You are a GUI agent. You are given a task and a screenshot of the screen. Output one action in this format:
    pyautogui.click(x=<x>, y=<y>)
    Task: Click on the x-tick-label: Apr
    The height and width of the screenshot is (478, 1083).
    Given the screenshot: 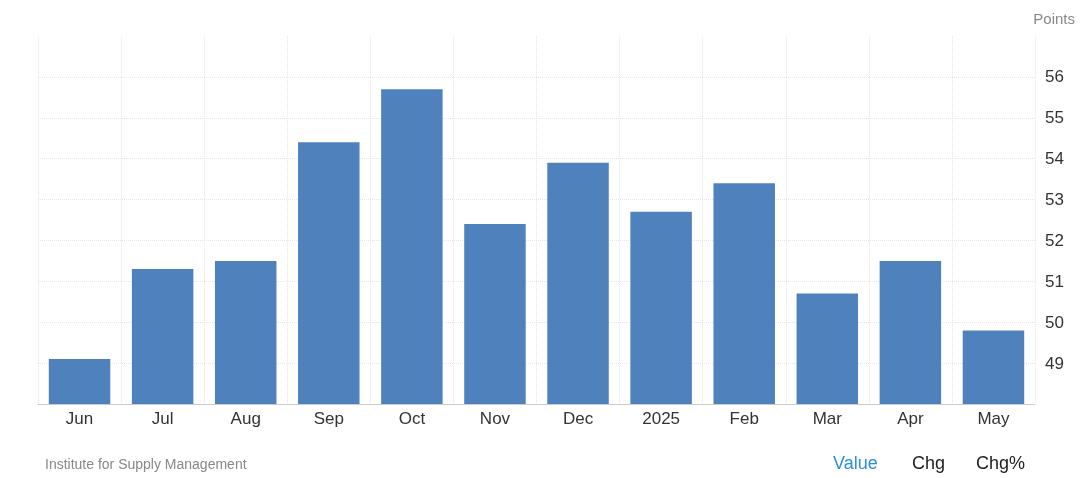 What is the action you would take?
    pyautogui.click(x=910, y=418)
    